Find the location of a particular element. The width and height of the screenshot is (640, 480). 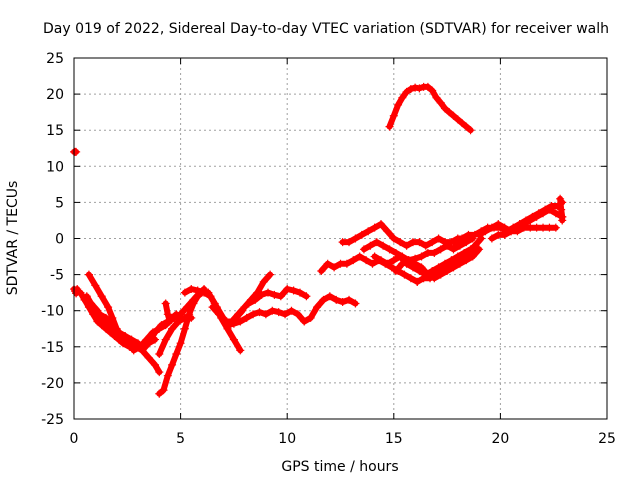

x-tick-label: 25 is located at coordinates (607, 439).